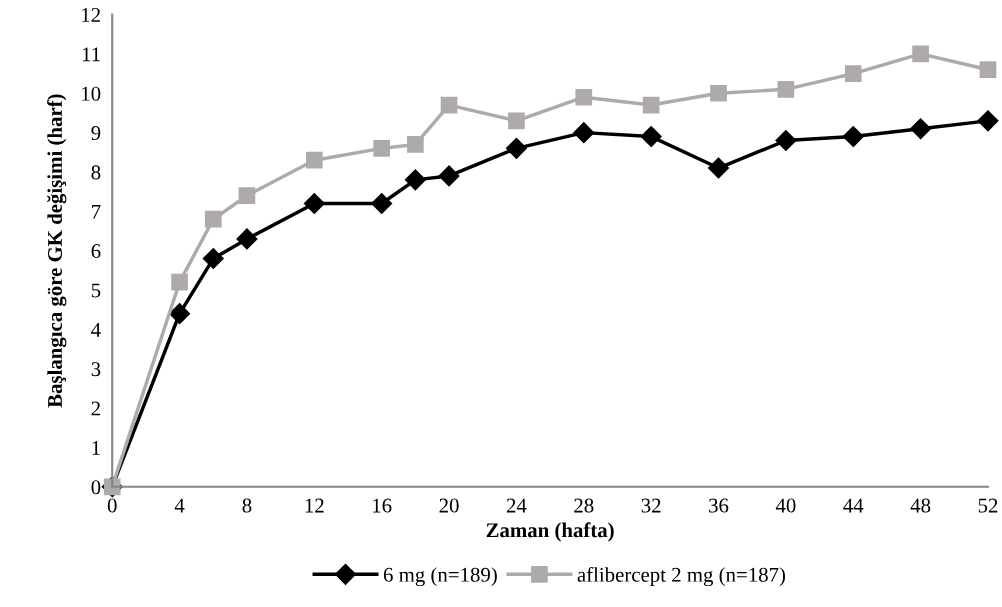  Describe the element at coordinates (96, 487) in the screenshot. I see `y-tick-label: 0` at that location.